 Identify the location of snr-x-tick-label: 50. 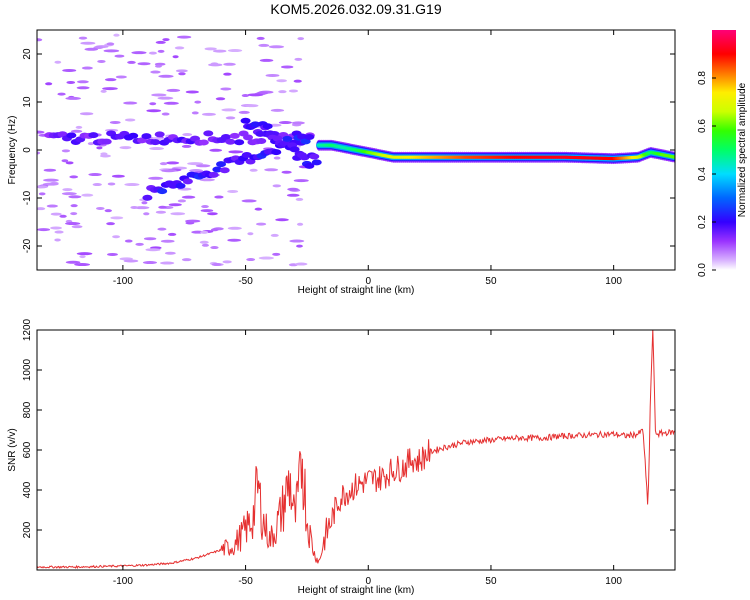
(491, 581).